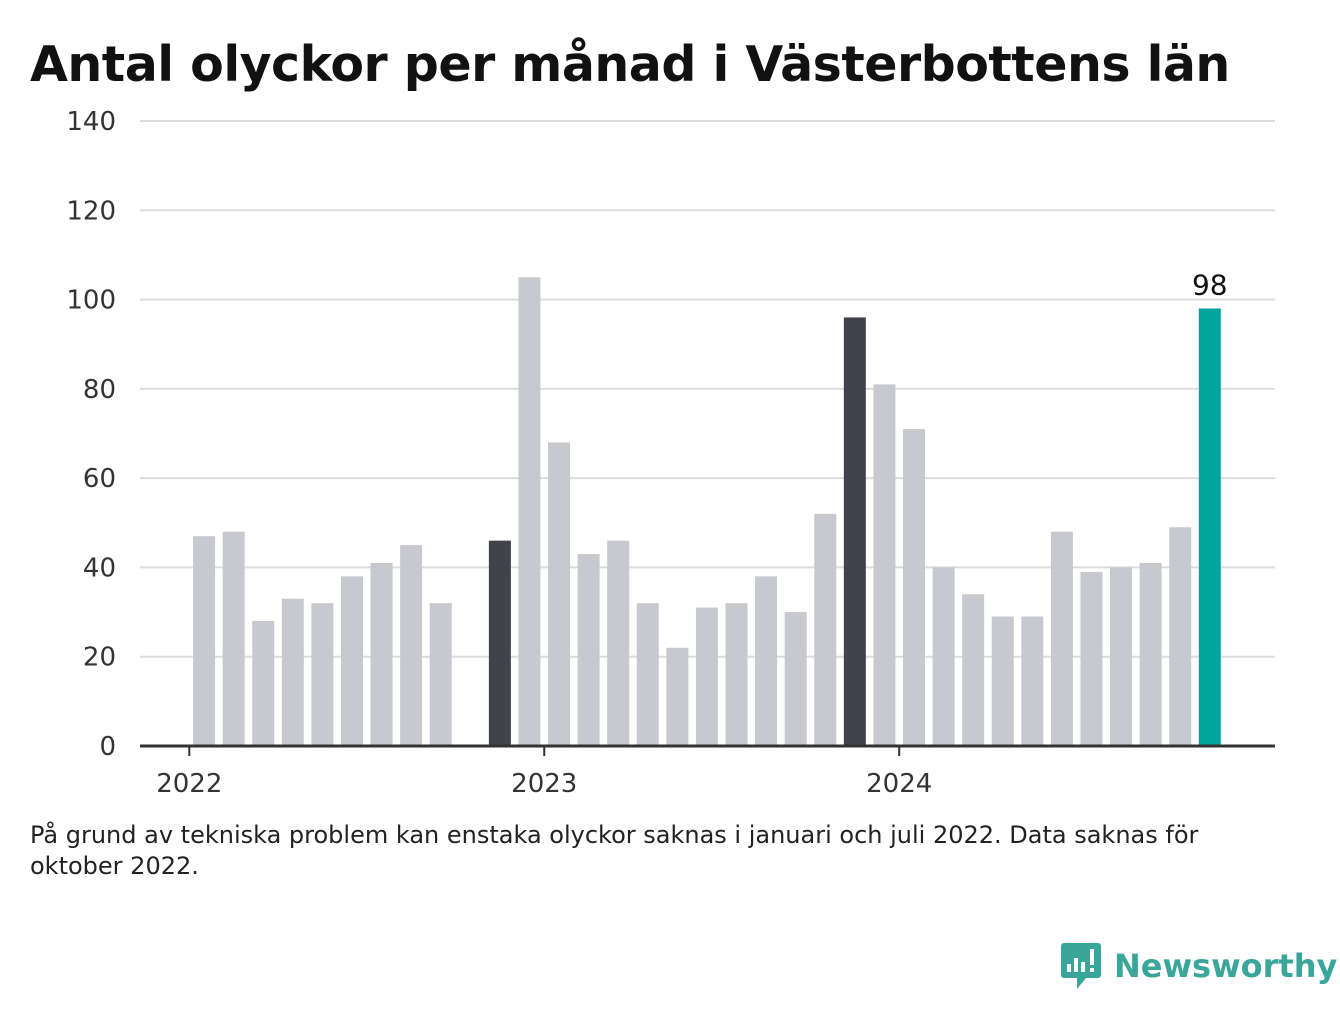  Describe the element at coordinates (107, 747) in the screenshot. I see `y-tick-label: 0` at that location.